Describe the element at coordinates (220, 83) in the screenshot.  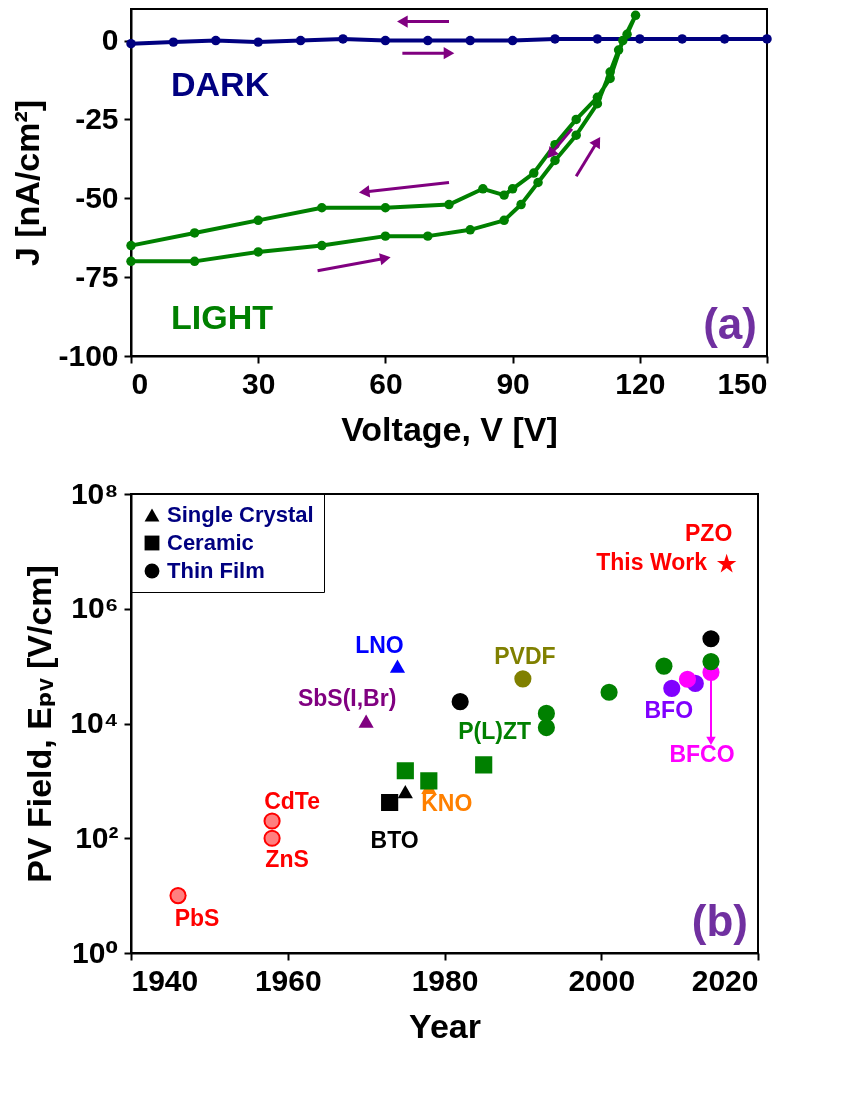
I see `series-label: DARK` at that location.